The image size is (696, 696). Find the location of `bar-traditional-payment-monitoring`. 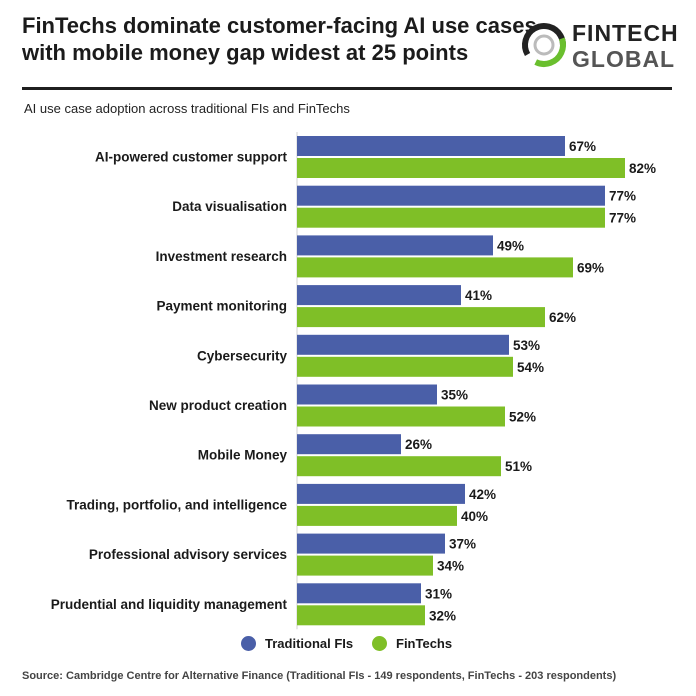

bar-traditional-payment-monitoring is located at coordinates (379, 295).